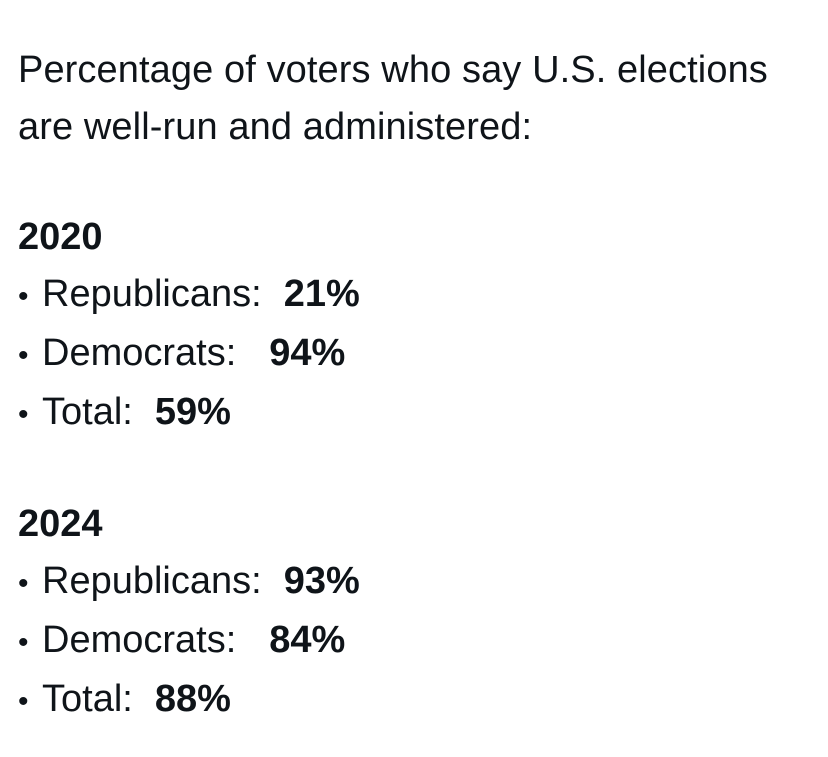  I want to click on stat-value: 93%, so click(321, 581).